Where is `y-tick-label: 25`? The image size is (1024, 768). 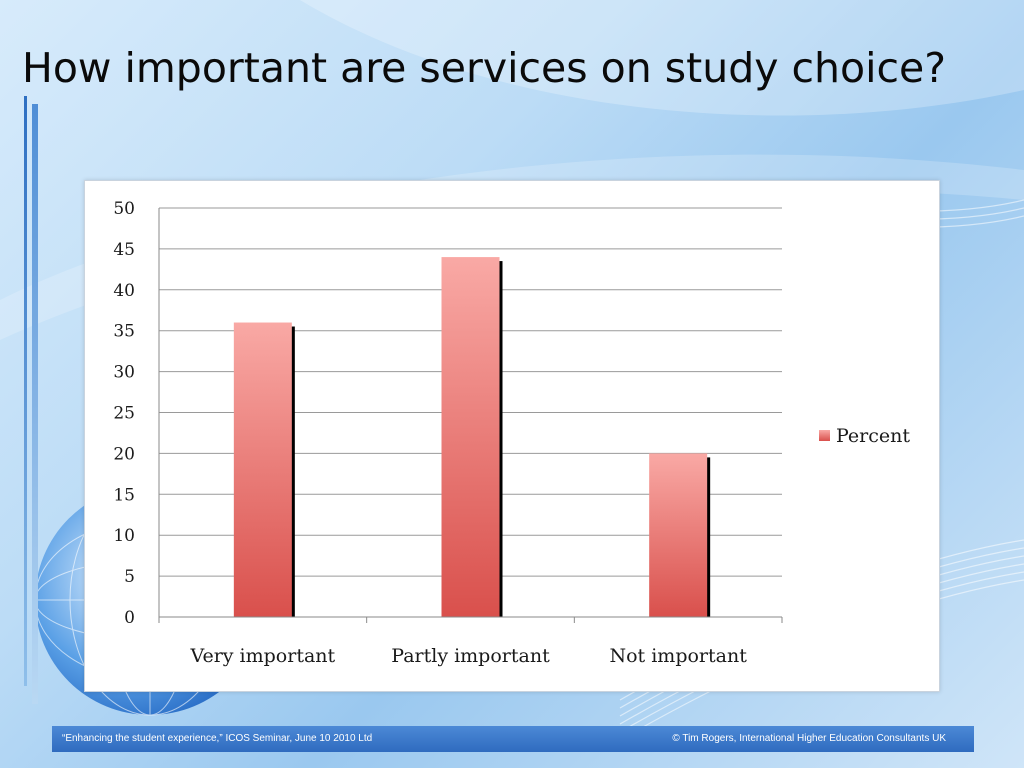
y-tick-label: 25 is located at coordinates (124, 414).